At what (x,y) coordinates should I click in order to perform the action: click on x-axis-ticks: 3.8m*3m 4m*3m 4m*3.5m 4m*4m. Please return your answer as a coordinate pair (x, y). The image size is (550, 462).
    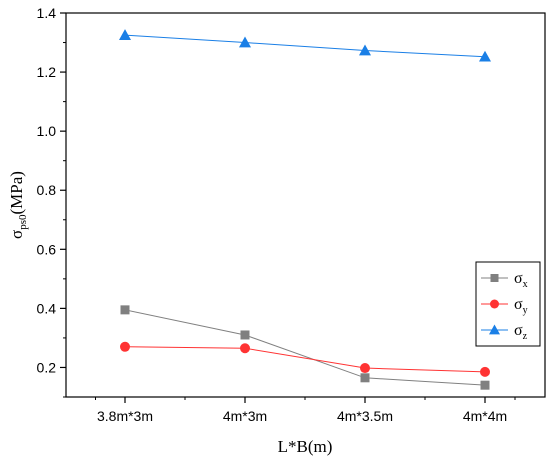
    Looking at the image, I should click on (305, 410).